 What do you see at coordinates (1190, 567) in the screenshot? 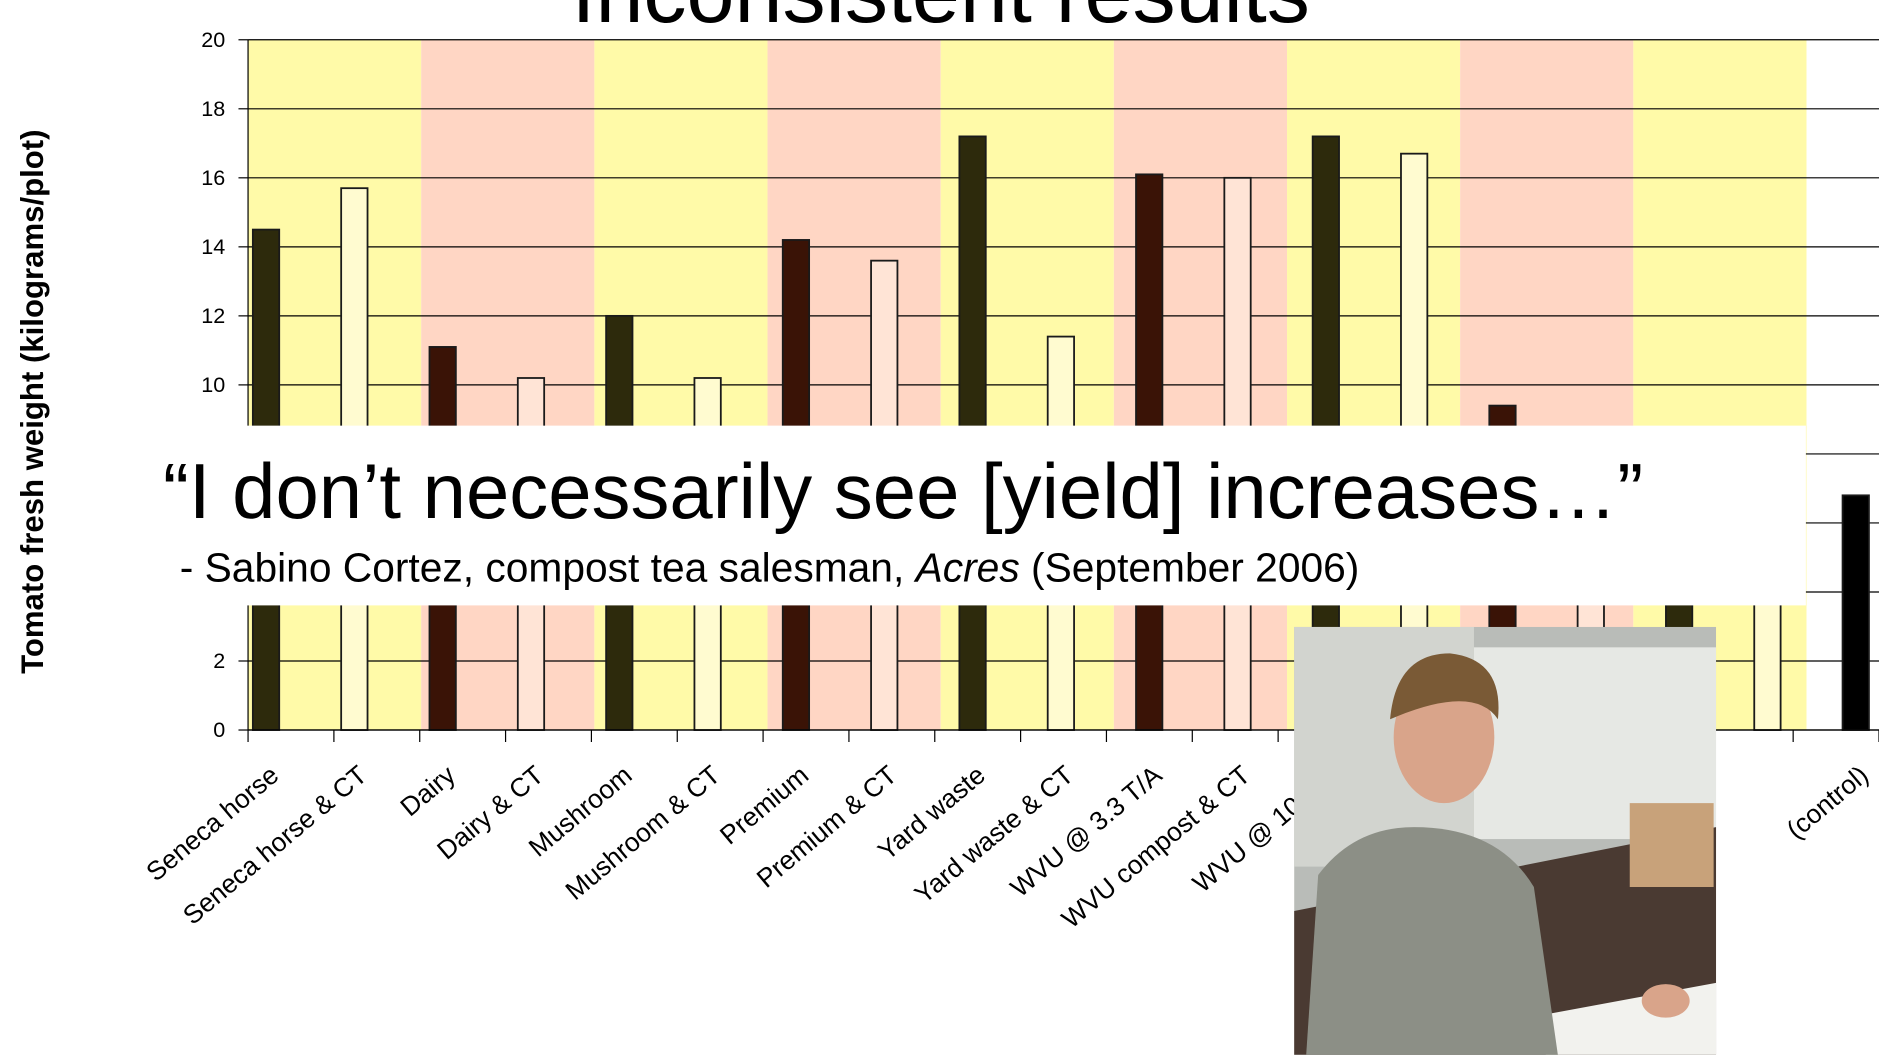
I see `date: (September 2006)` at bounding box center [1190, 567].